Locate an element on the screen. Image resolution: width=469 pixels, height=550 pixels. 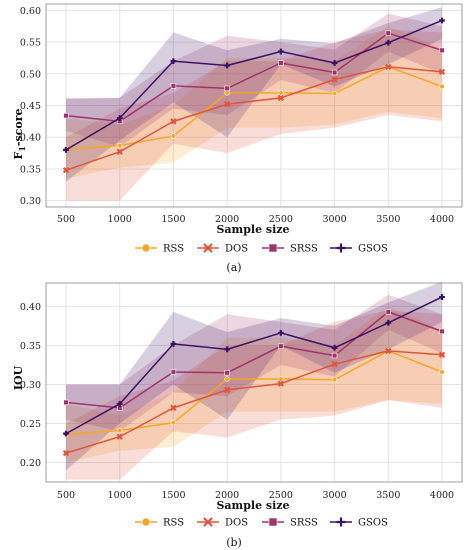
x-tick-label: 3500 is located at coordinates (388, 495).